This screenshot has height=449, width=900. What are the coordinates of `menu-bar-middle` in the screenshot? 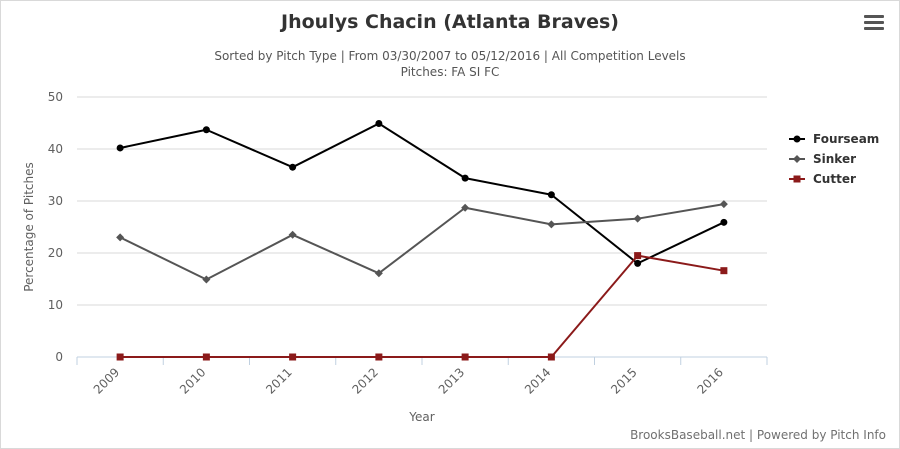 It's located at (874, 22).